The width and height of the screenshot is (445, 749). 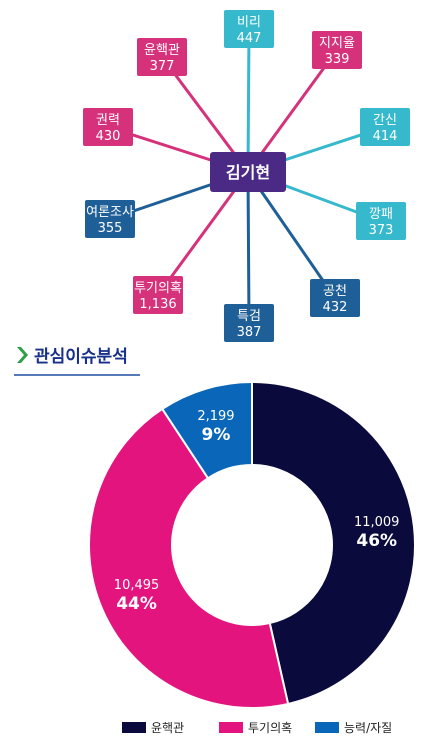 I want to click on slice-percent-label: 46%, so click(x=376, y=541).